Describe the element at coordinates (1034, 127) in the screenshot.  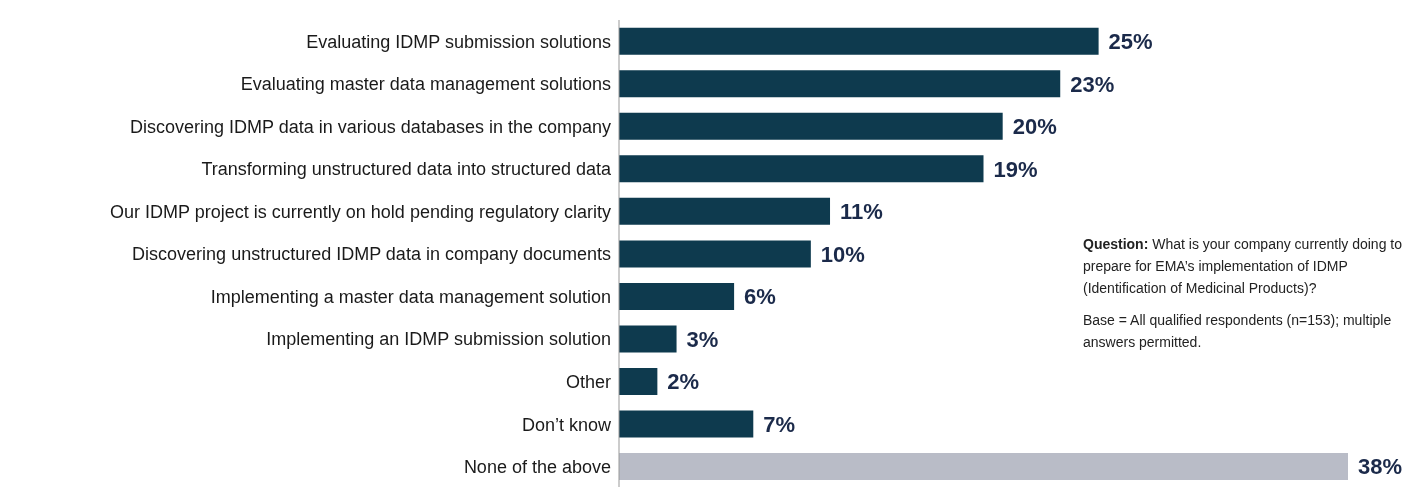
I see `data-label: 20%` at that location.